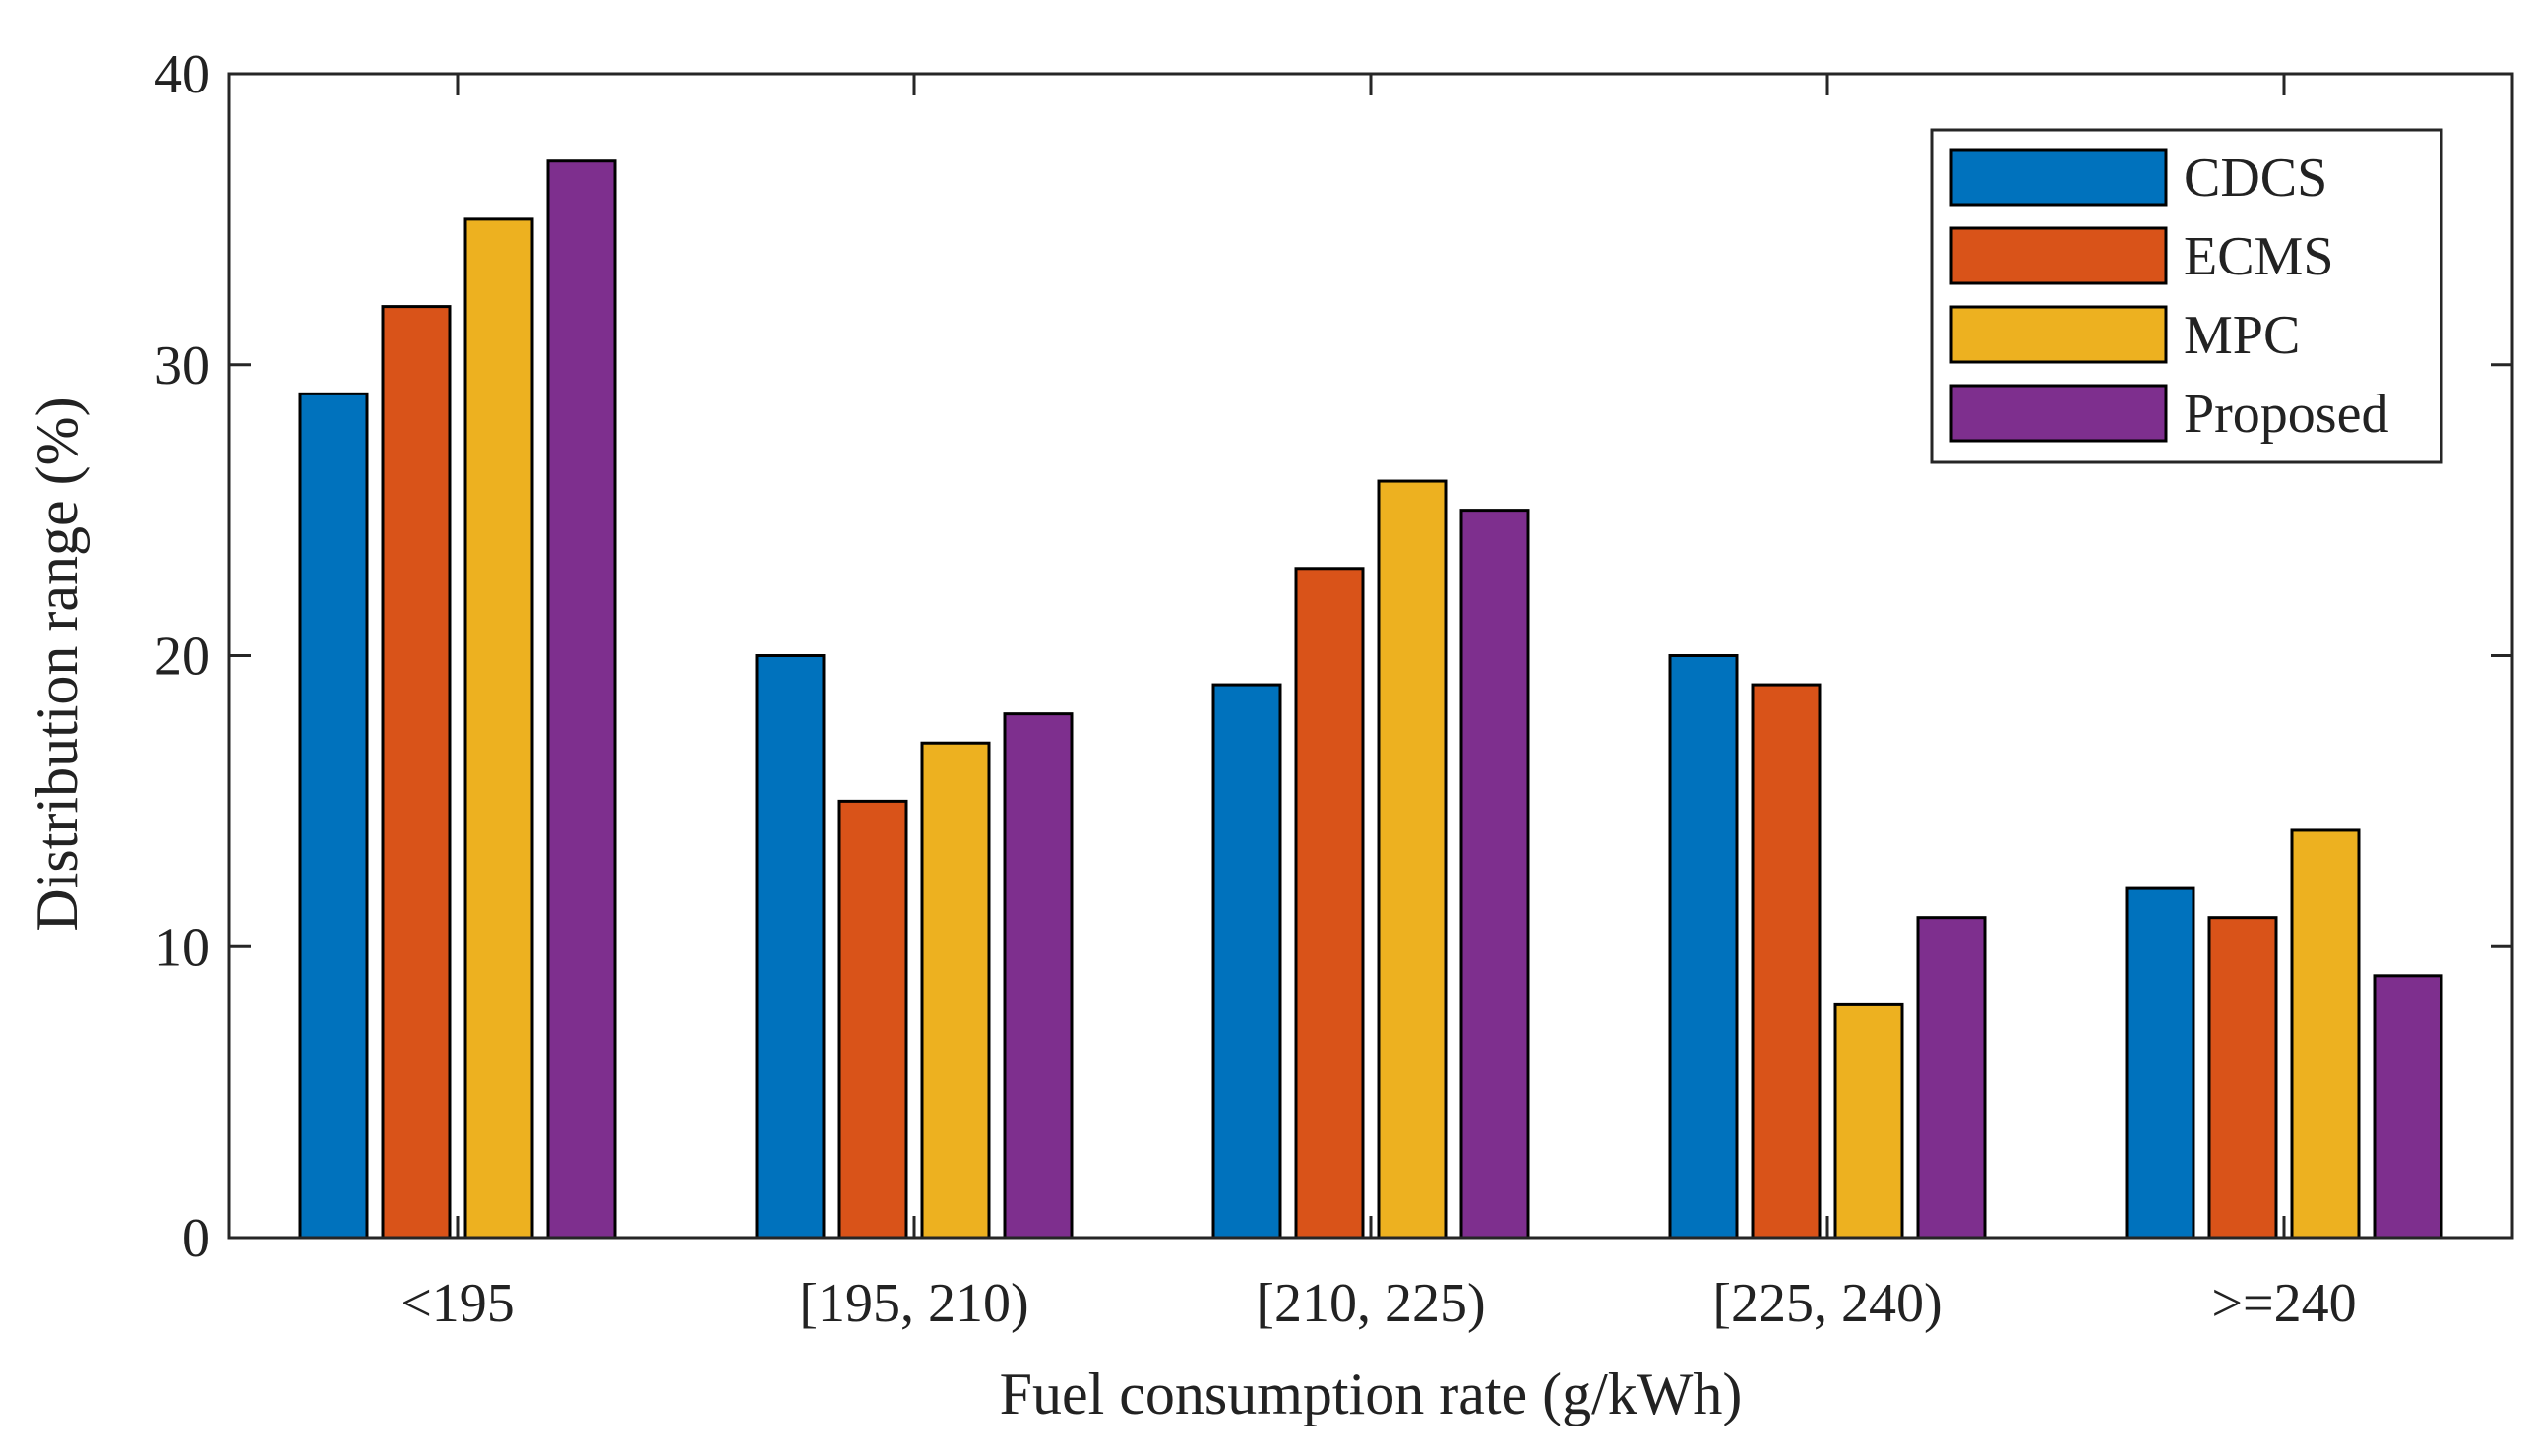 Image resolution: width=2533 pixels, height=1456 pixels. I want to click on legend-label-cdcs: CDCS, so click(2255, 178).